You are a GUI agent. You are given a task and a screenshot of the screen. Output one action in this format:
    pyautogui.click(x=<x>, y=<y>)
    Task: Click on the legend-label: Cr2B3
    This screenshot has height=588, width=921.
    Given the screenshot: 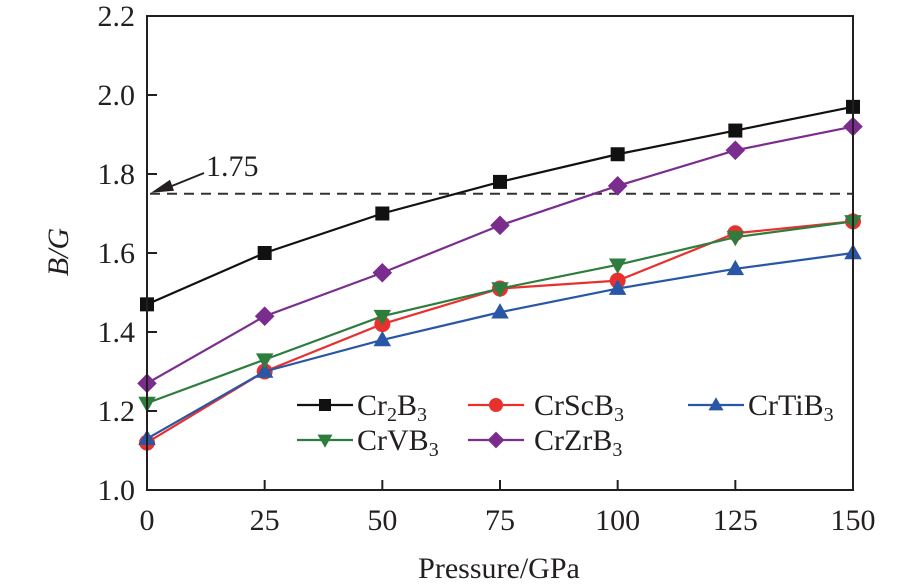 What is the action you would take?
    pyautogui.click(x=392, y=407)
    